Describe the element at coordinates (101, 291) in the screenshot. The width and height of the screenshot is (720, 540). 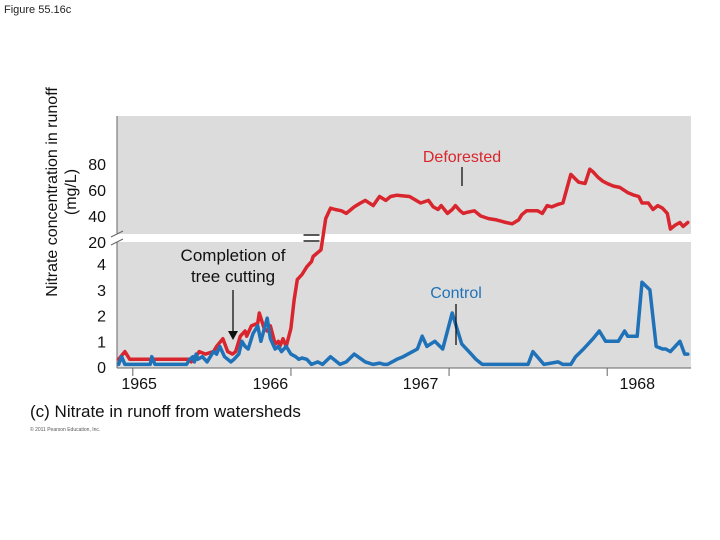
I see `y-tick-label-lower: 3` at that location.